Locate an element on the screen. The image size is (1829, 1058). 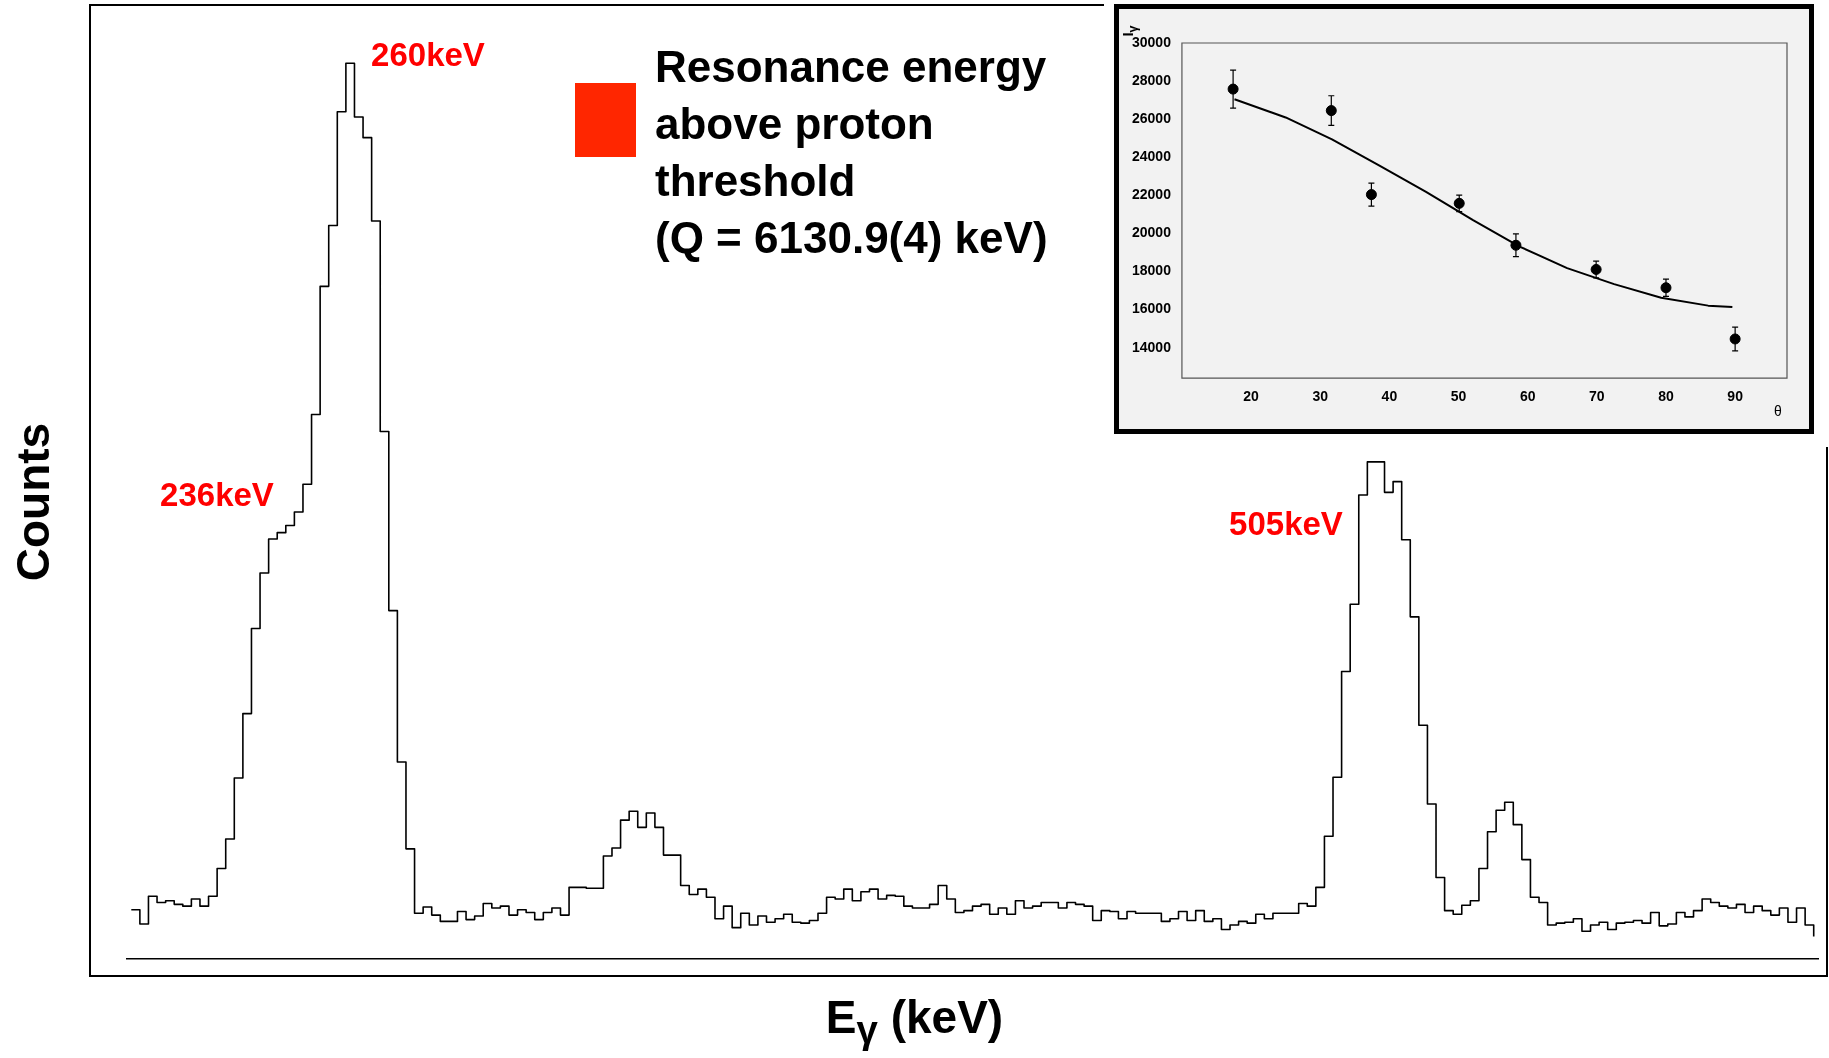
y-tick-label: 16000 is located at coordinates (1151, 308).